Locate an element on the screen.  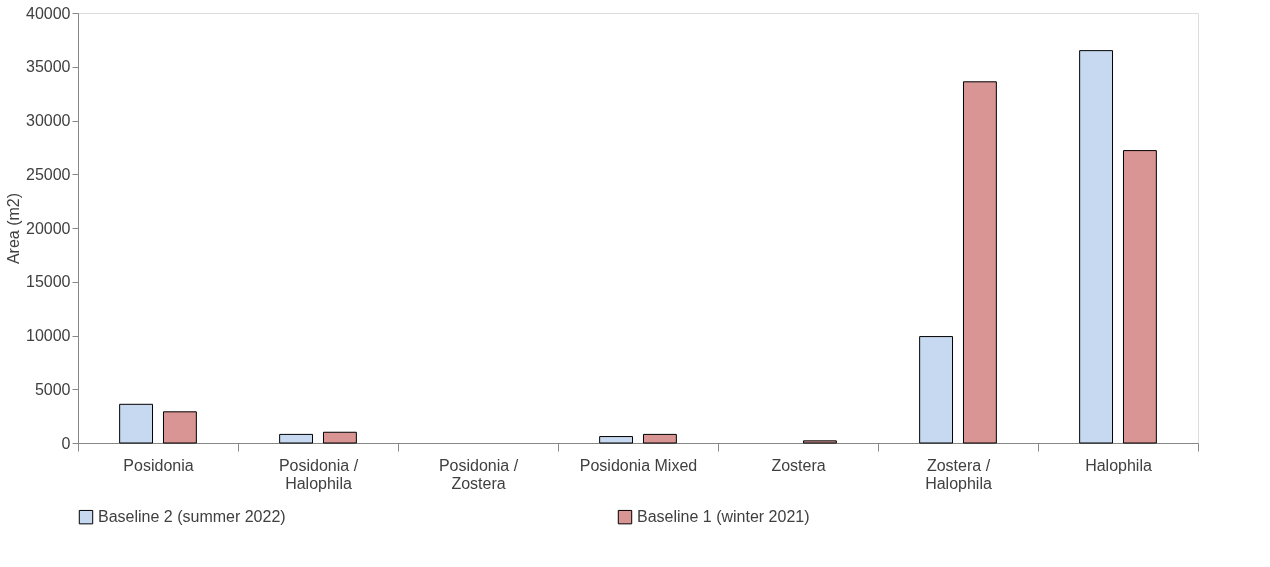
y-tick-label: 5000 is located at coordinates (52, 389).